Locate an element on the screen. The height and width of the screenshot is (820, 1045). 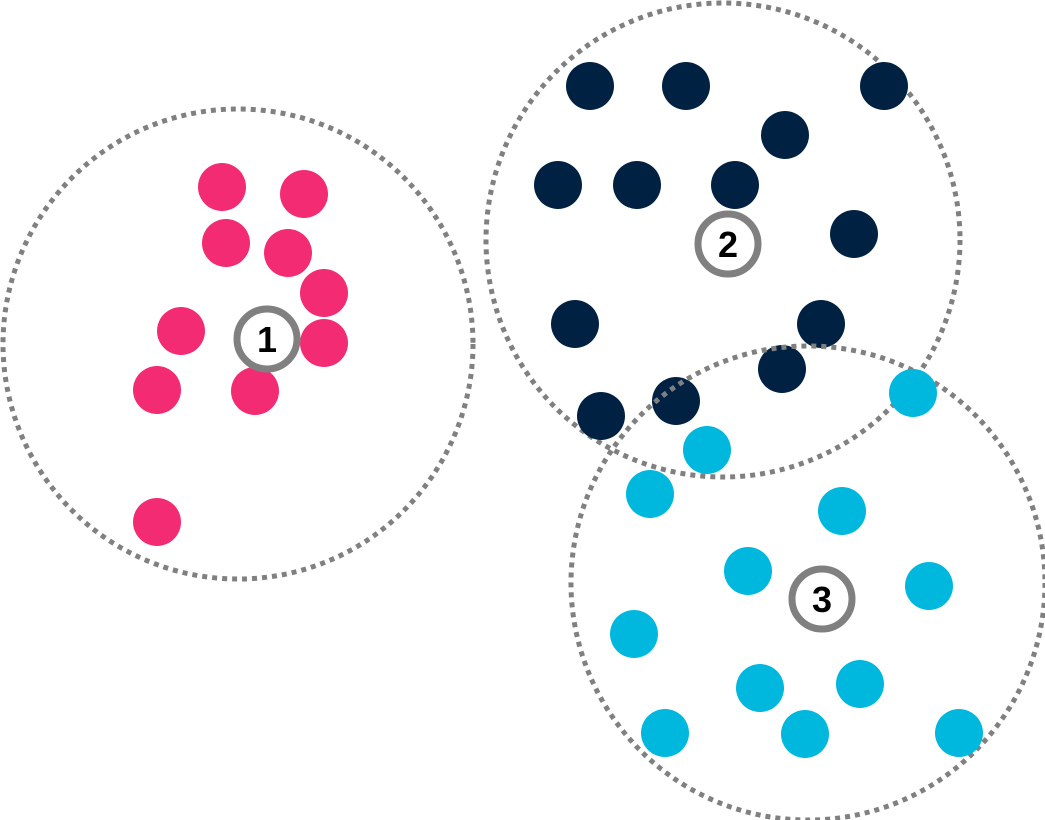
cluster-1-centroid: 1 is located at coordinates (267, 339).